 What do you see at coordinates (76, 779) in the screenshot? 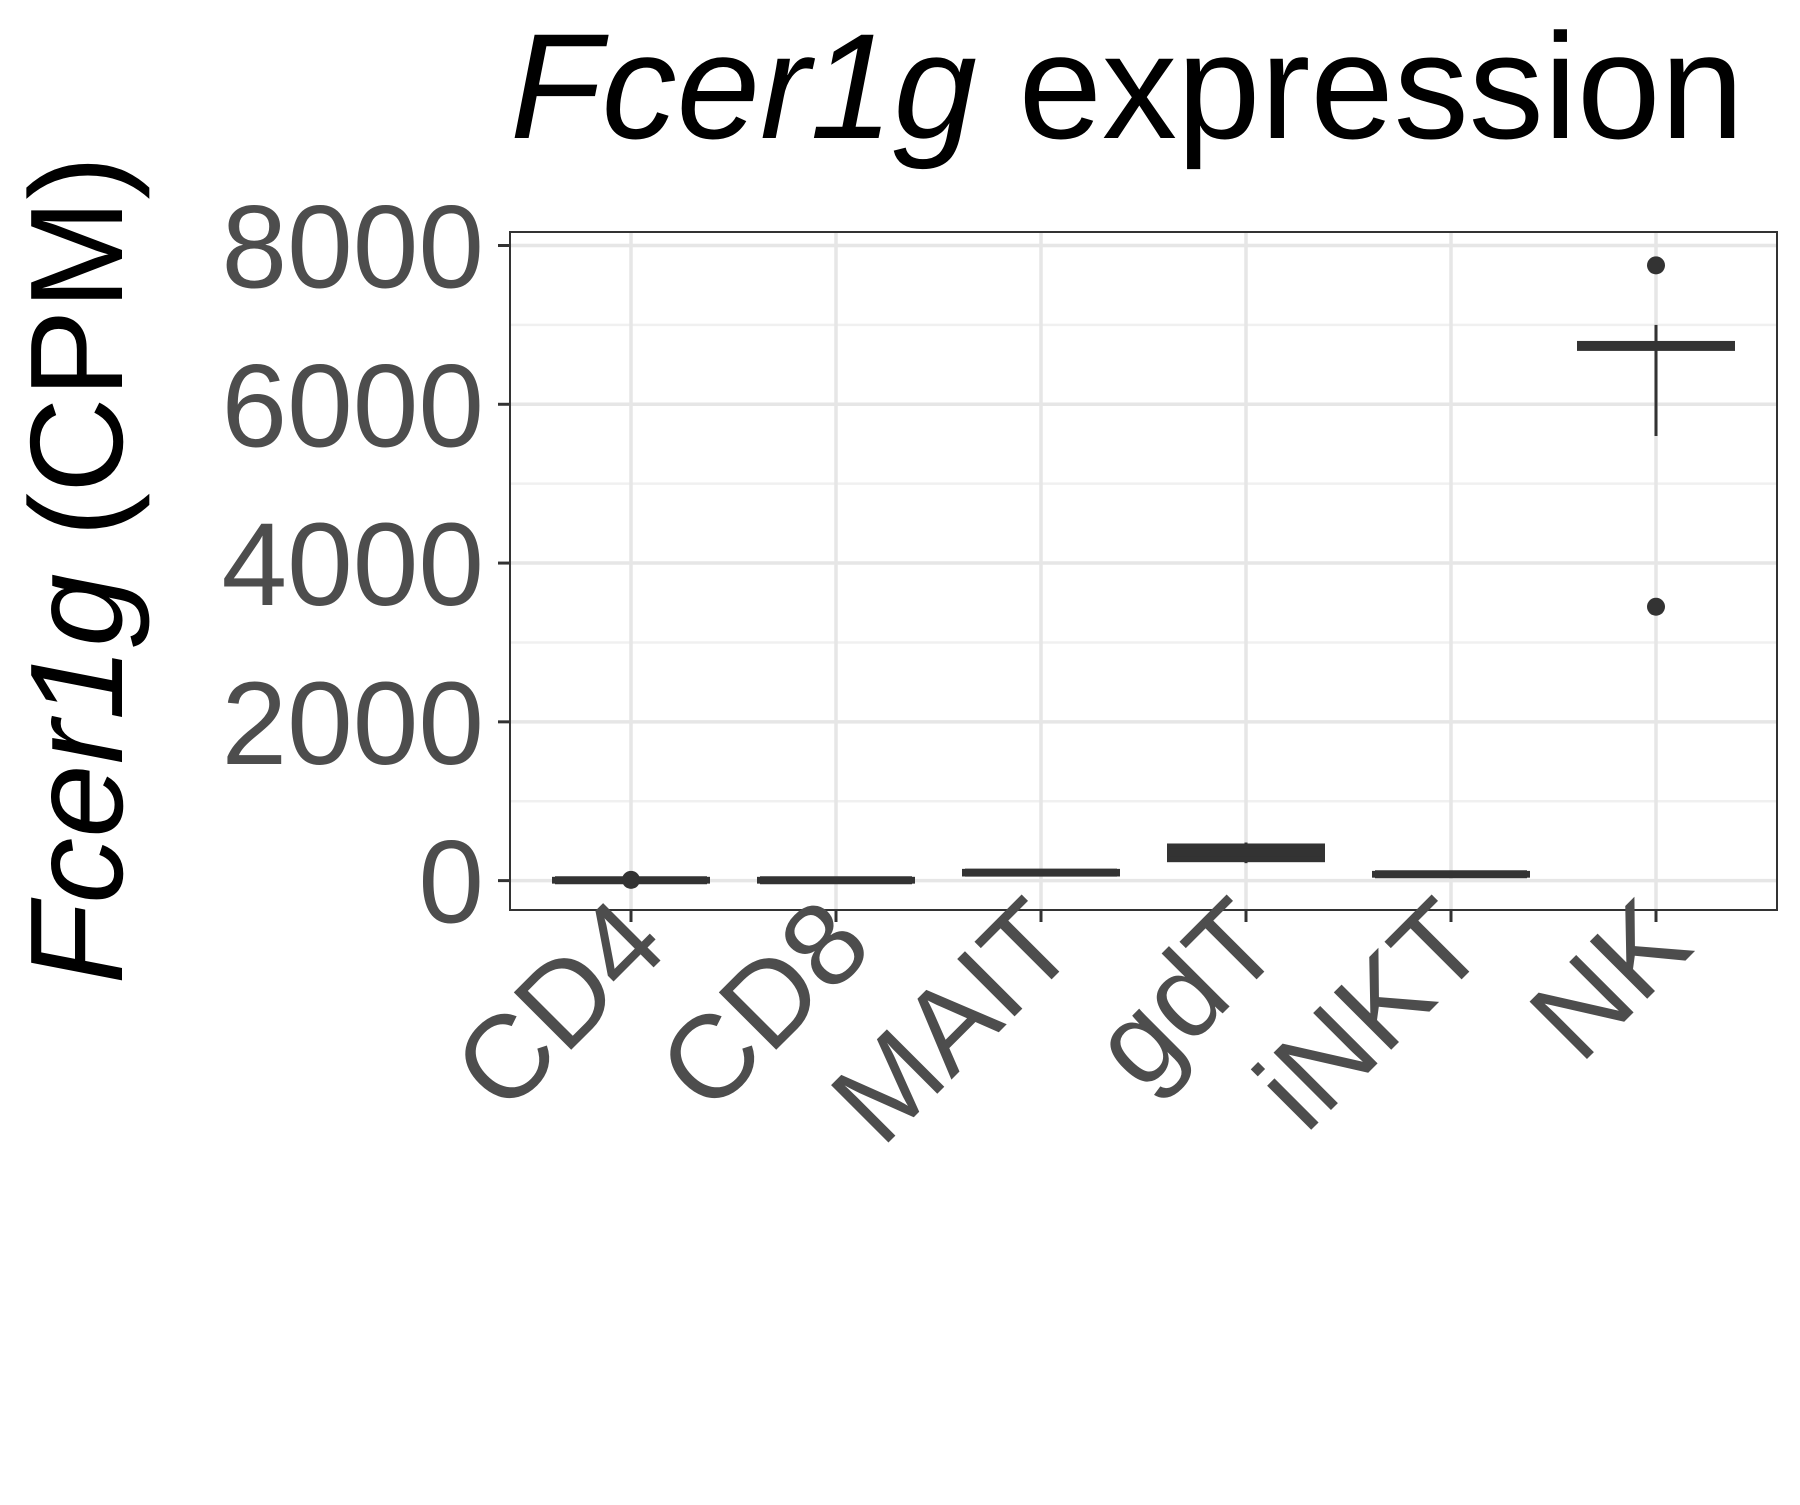
I see `y-axis-label-gene: Fcer1g` at bounding box center [76, 779].